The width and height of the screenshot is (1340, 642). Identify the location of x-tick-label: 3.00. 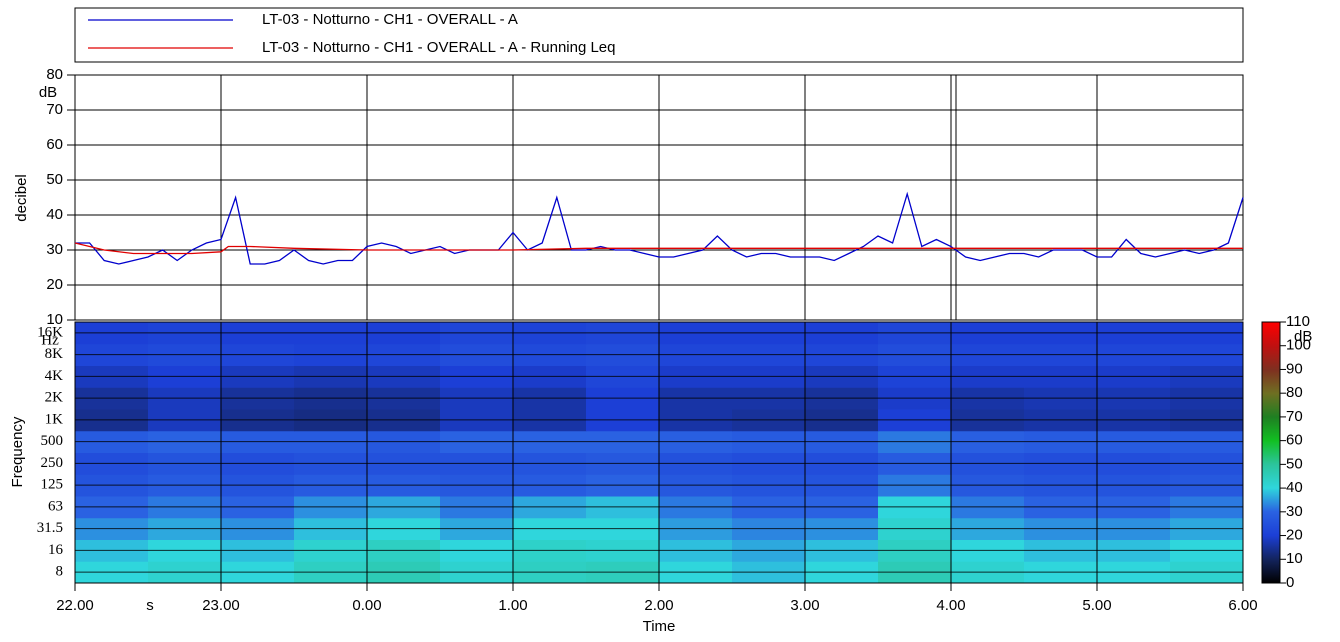
(804, 605).